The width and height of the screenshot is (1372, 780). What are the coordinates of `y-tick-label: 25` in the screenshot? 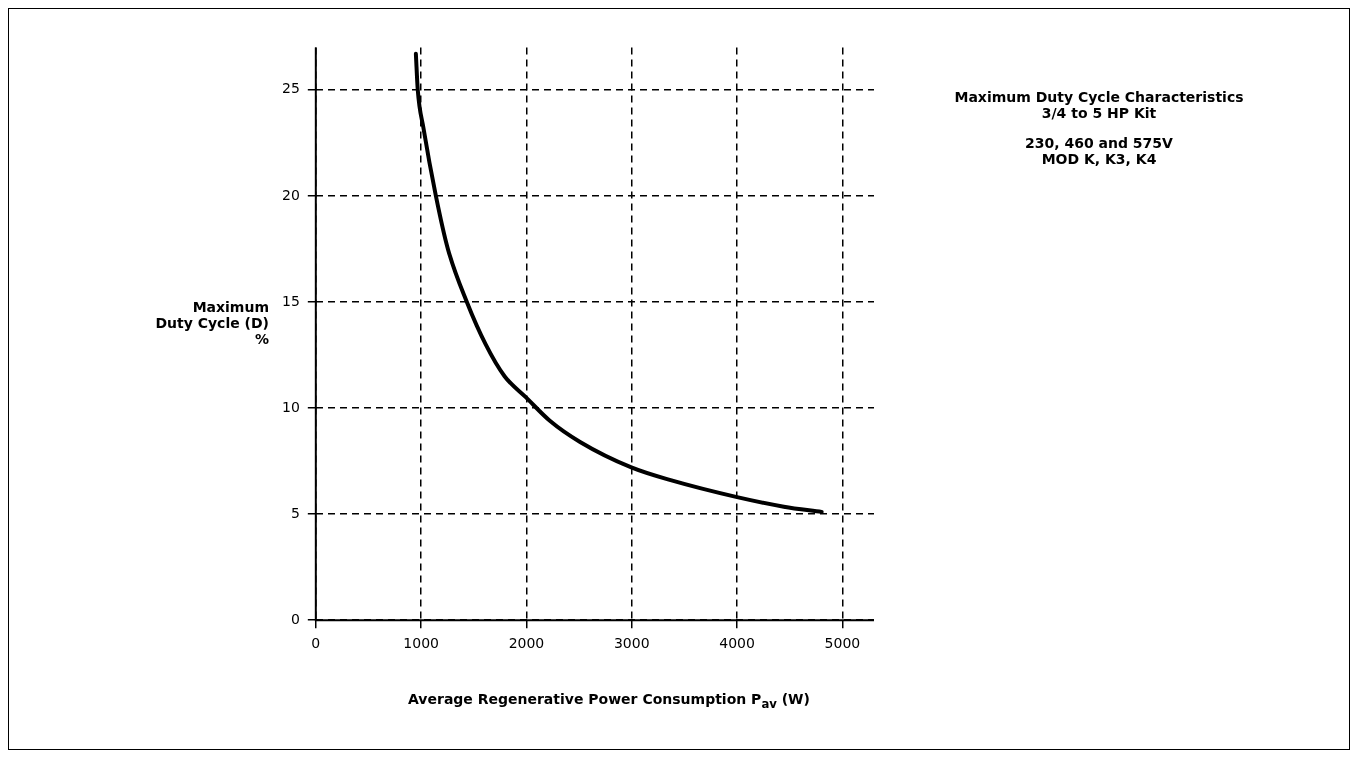 It's located at (290, 88).